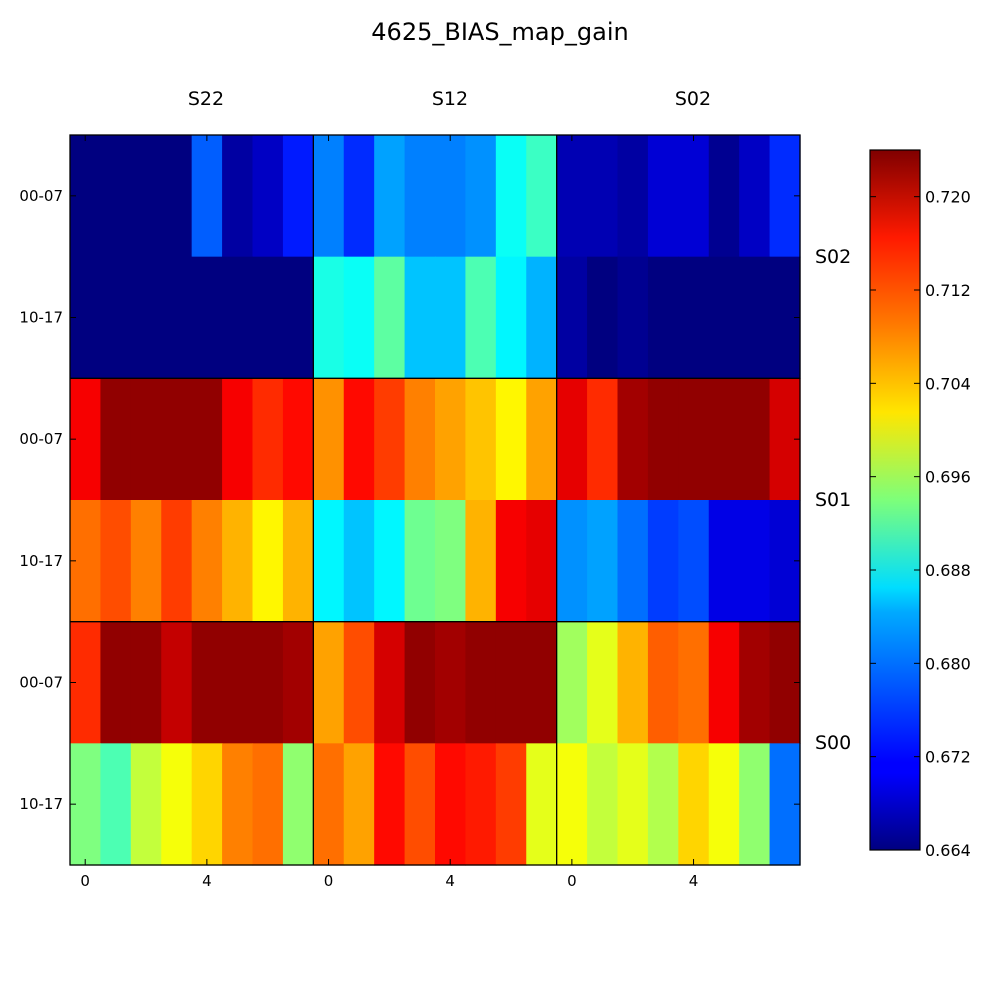 The height and width of the screenshot is (1000, 1000). I want to click on column-panel-label-s02: S02, so click(693, 99).